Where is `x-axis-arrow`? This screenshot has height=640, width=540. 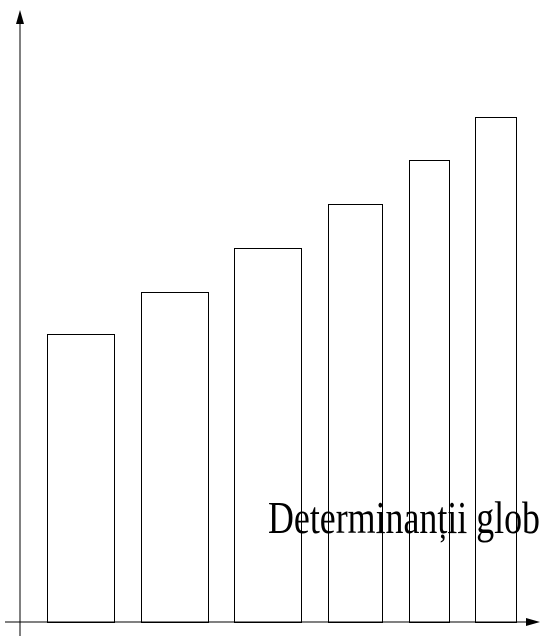
x-axis-arrow is located at coordinates (533, 622).